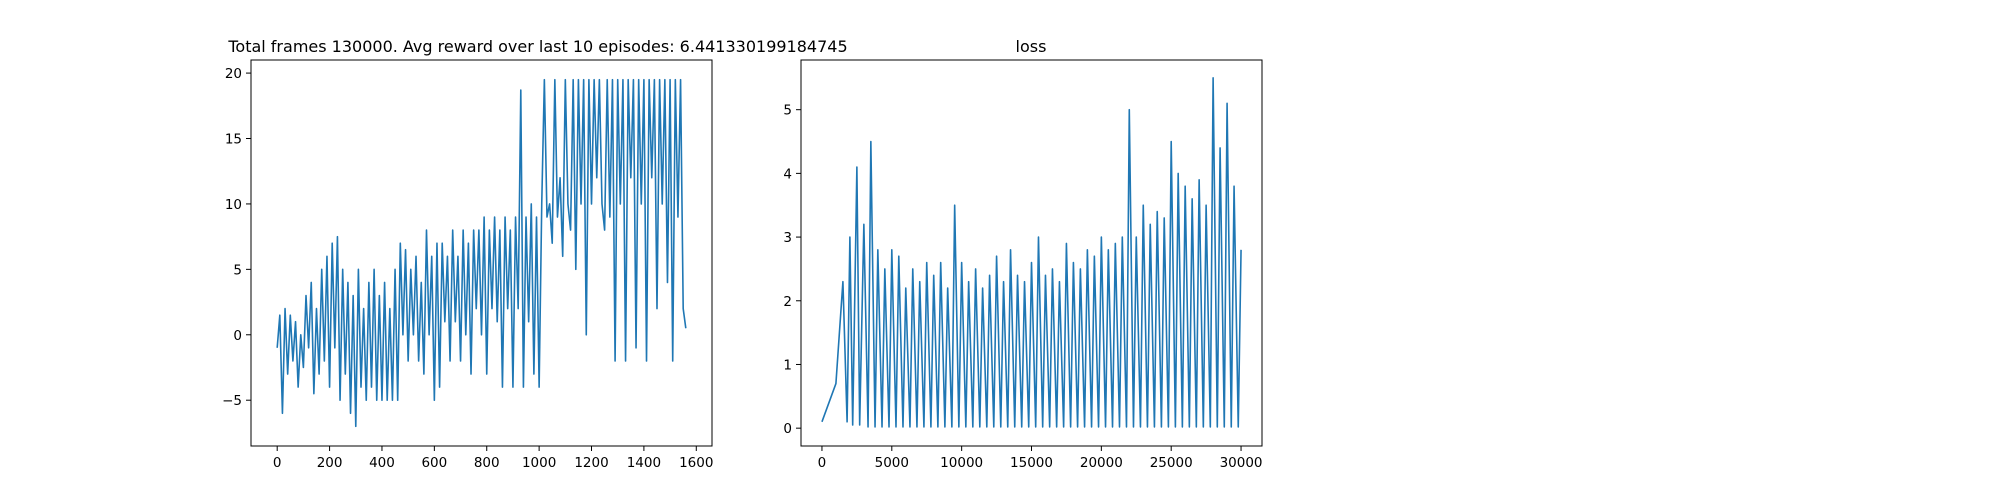 This screenshot has height=500, width=2000. What do you see at coordinates (233, 205) in the screenshot?
I see `reward-y-tick-label: 10` at bounding box center [233, 205].